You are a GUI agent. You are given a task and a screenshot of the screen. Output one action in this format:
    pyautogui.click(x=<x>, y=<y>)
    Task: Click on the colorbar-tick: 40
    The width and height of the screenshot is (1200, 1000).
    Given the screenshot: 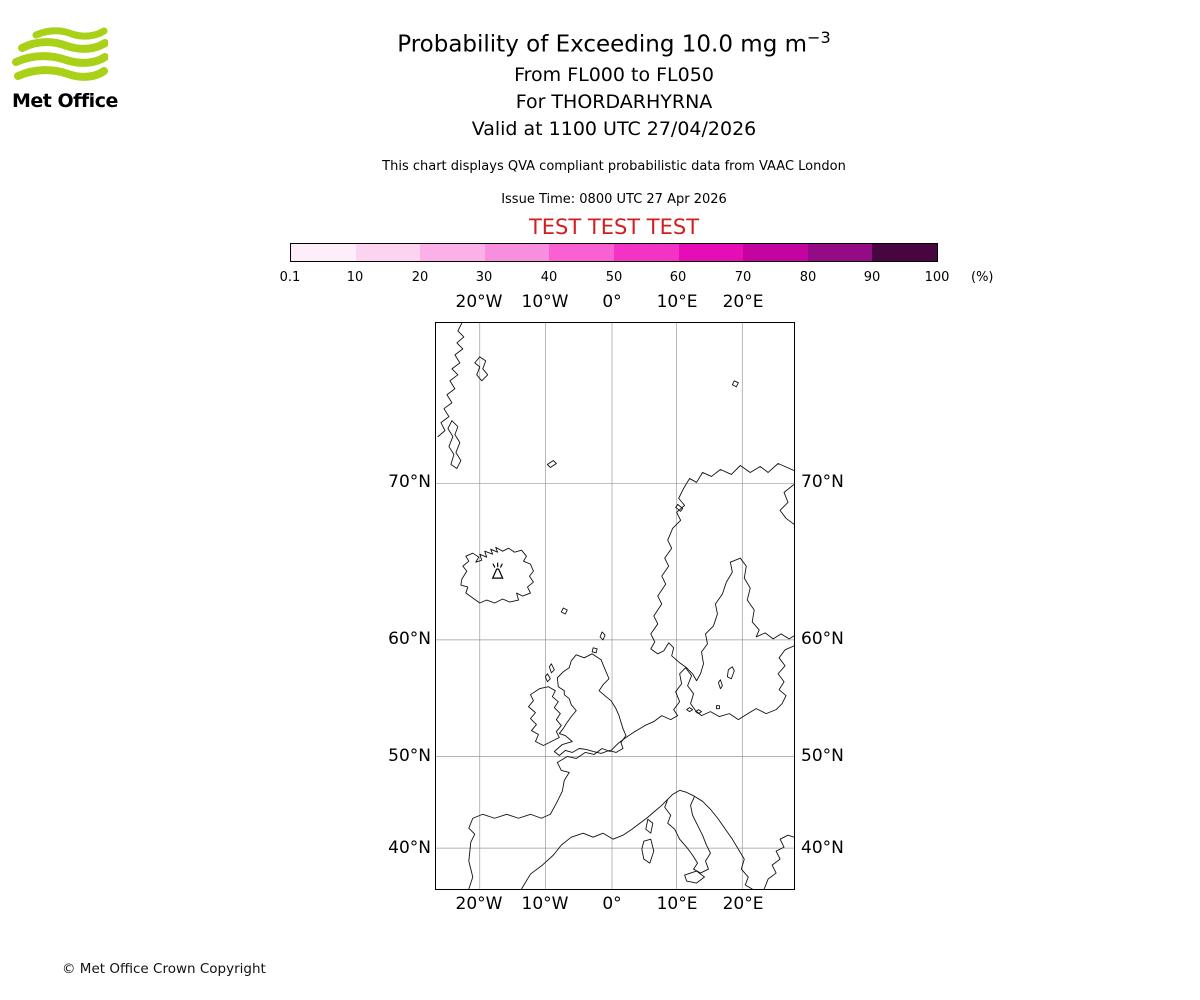 What is the action you would take?
    pyautogui.click(x=549, y=277)
    